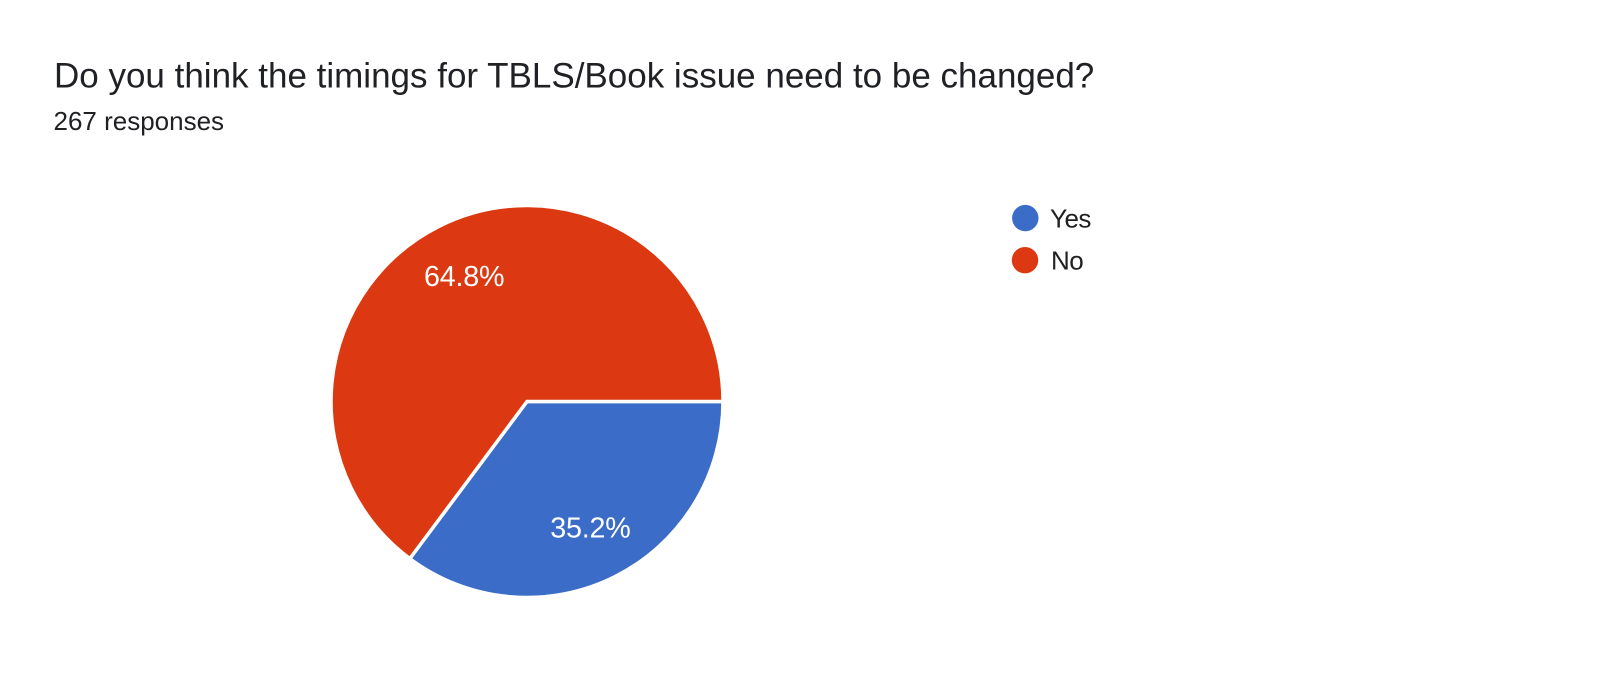 The height and width of the screenshot is (678, 1600). I want to click on svg-text: 35.2%, so click(590, 528).